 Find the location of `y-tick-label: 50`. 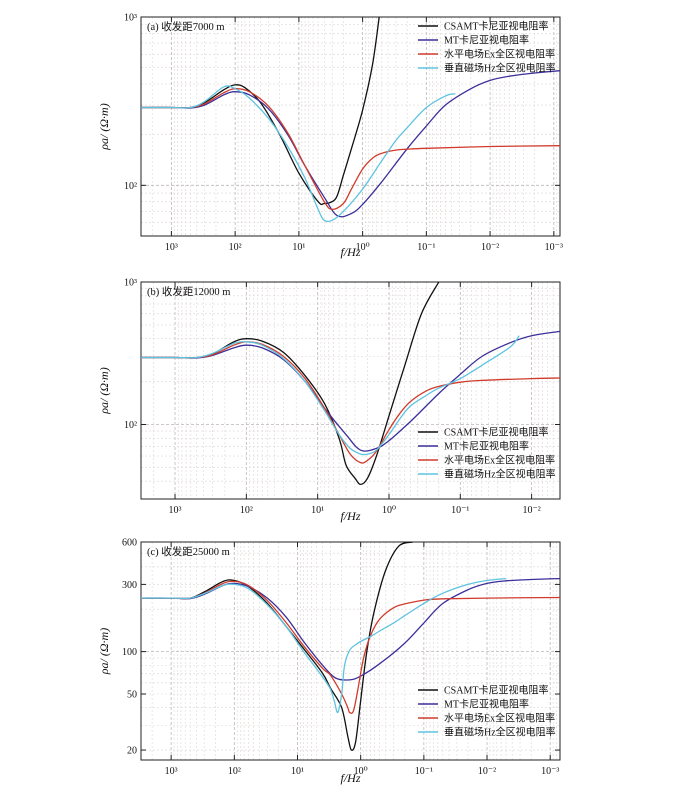

y-tick-label: 50 is located at coordinates (132, 695).